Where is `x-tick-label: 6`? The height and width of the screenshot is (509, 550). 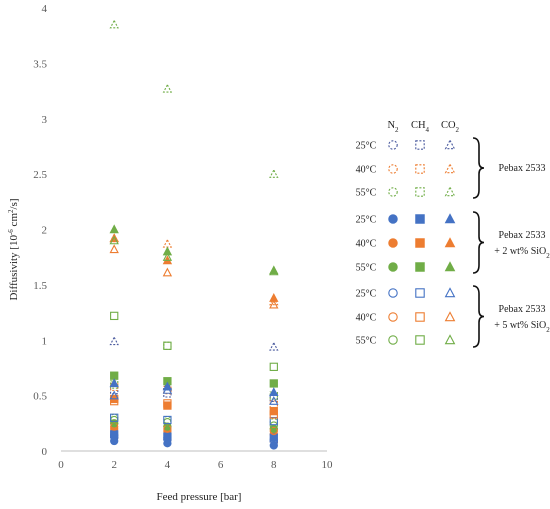
x-tick-label: 6 is located at coordinates (221, 465).